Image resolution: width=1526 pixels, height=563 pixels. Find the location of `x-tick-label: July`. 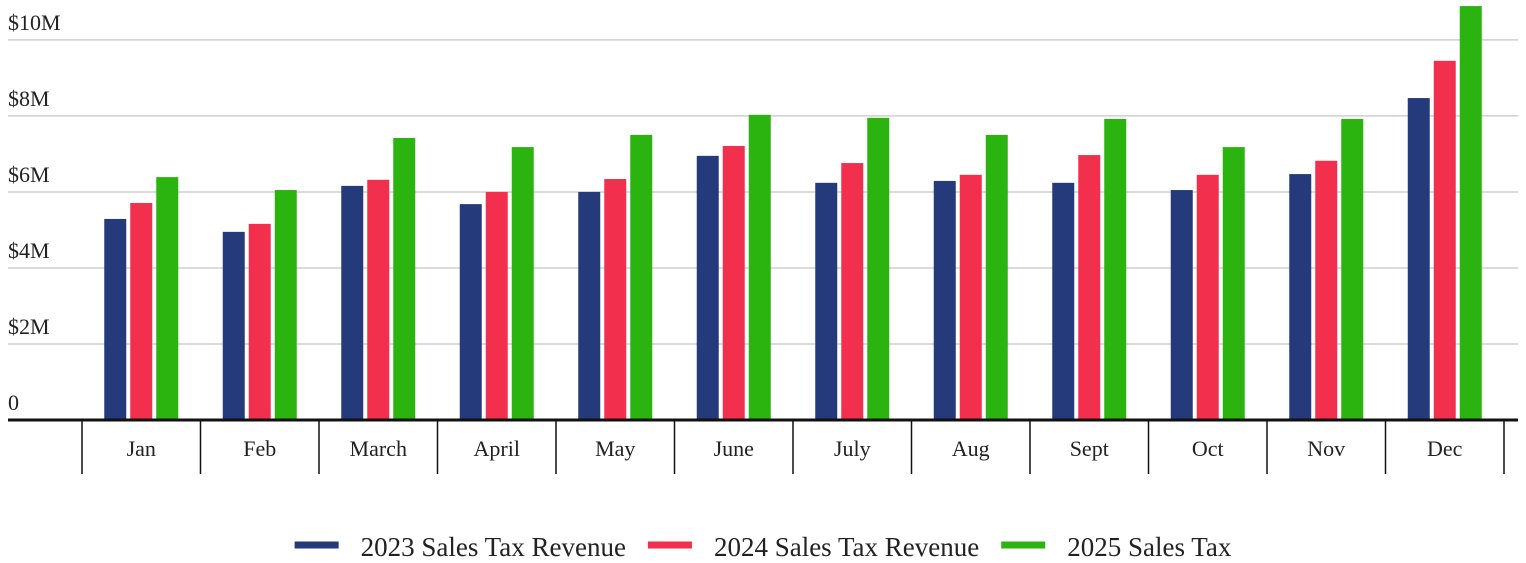

x-tick-label: July is located at coordinates (852, 448).